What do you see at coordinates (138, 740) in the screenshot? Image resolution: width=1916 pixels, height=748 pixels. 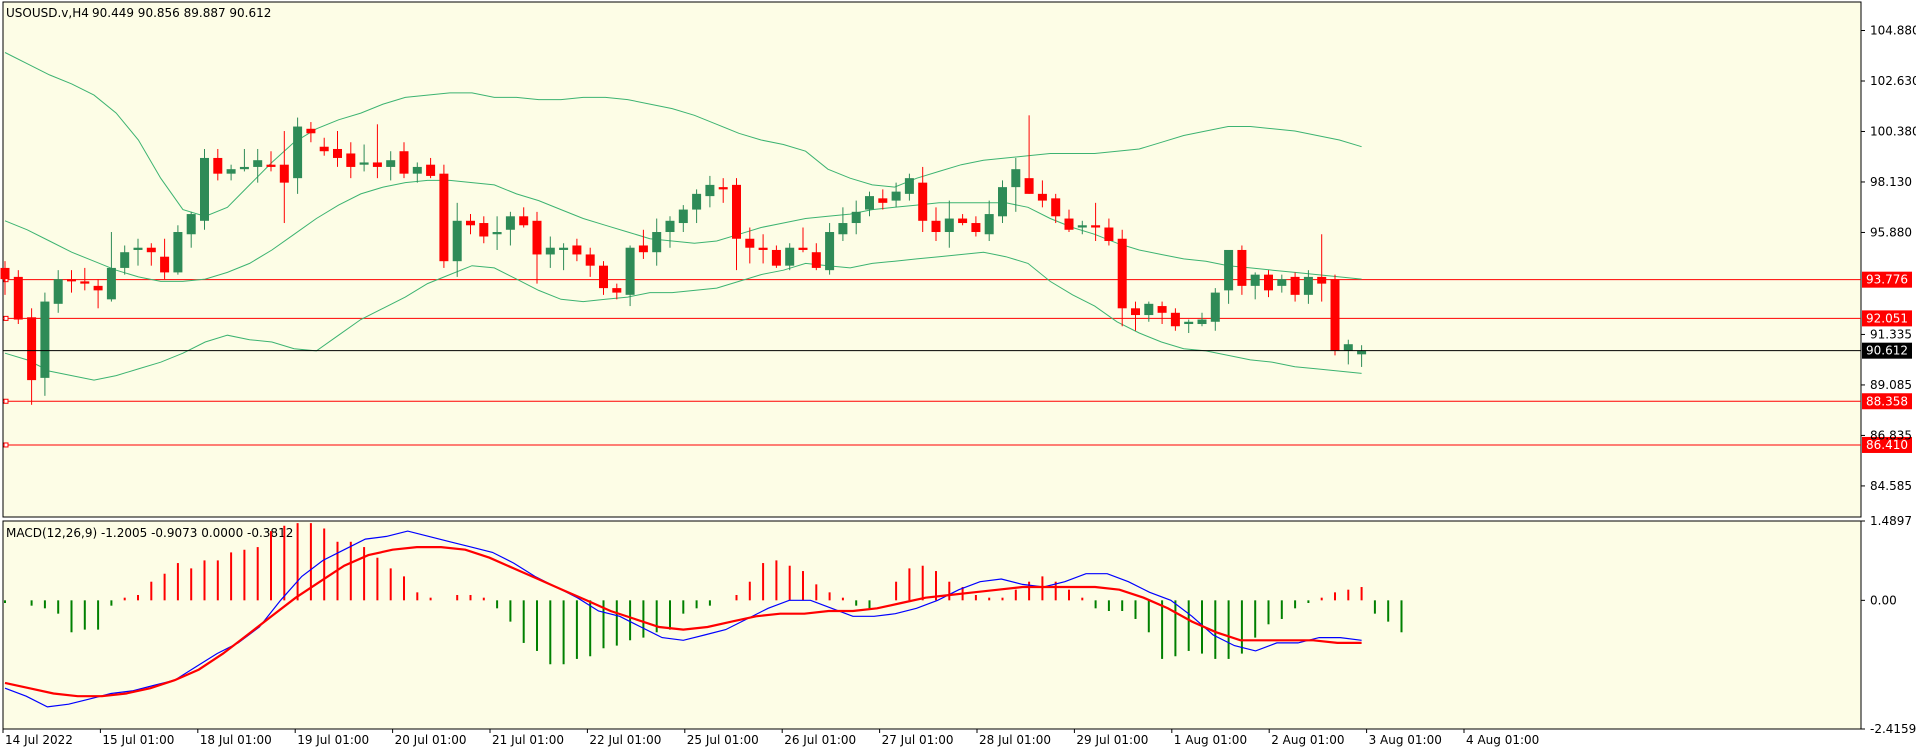 I see `time-label: 15 Jul 01:00` at bounding box center [138, 740].